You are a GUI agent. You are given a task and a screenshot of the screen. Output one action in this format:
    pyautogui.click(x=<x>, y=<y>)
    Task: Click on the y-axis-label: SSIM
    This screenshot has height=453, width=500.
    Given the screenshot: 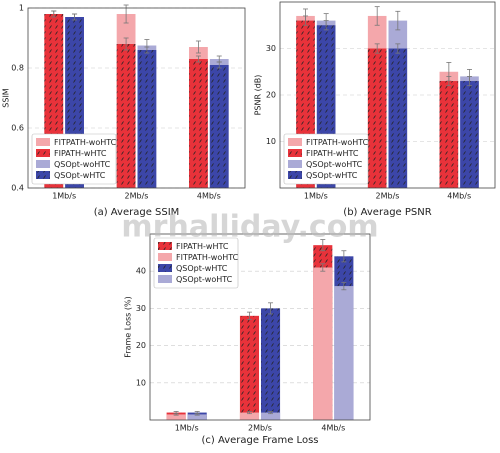 What is the action you would take?
    pyautogui.click(x=6, y=98)
    